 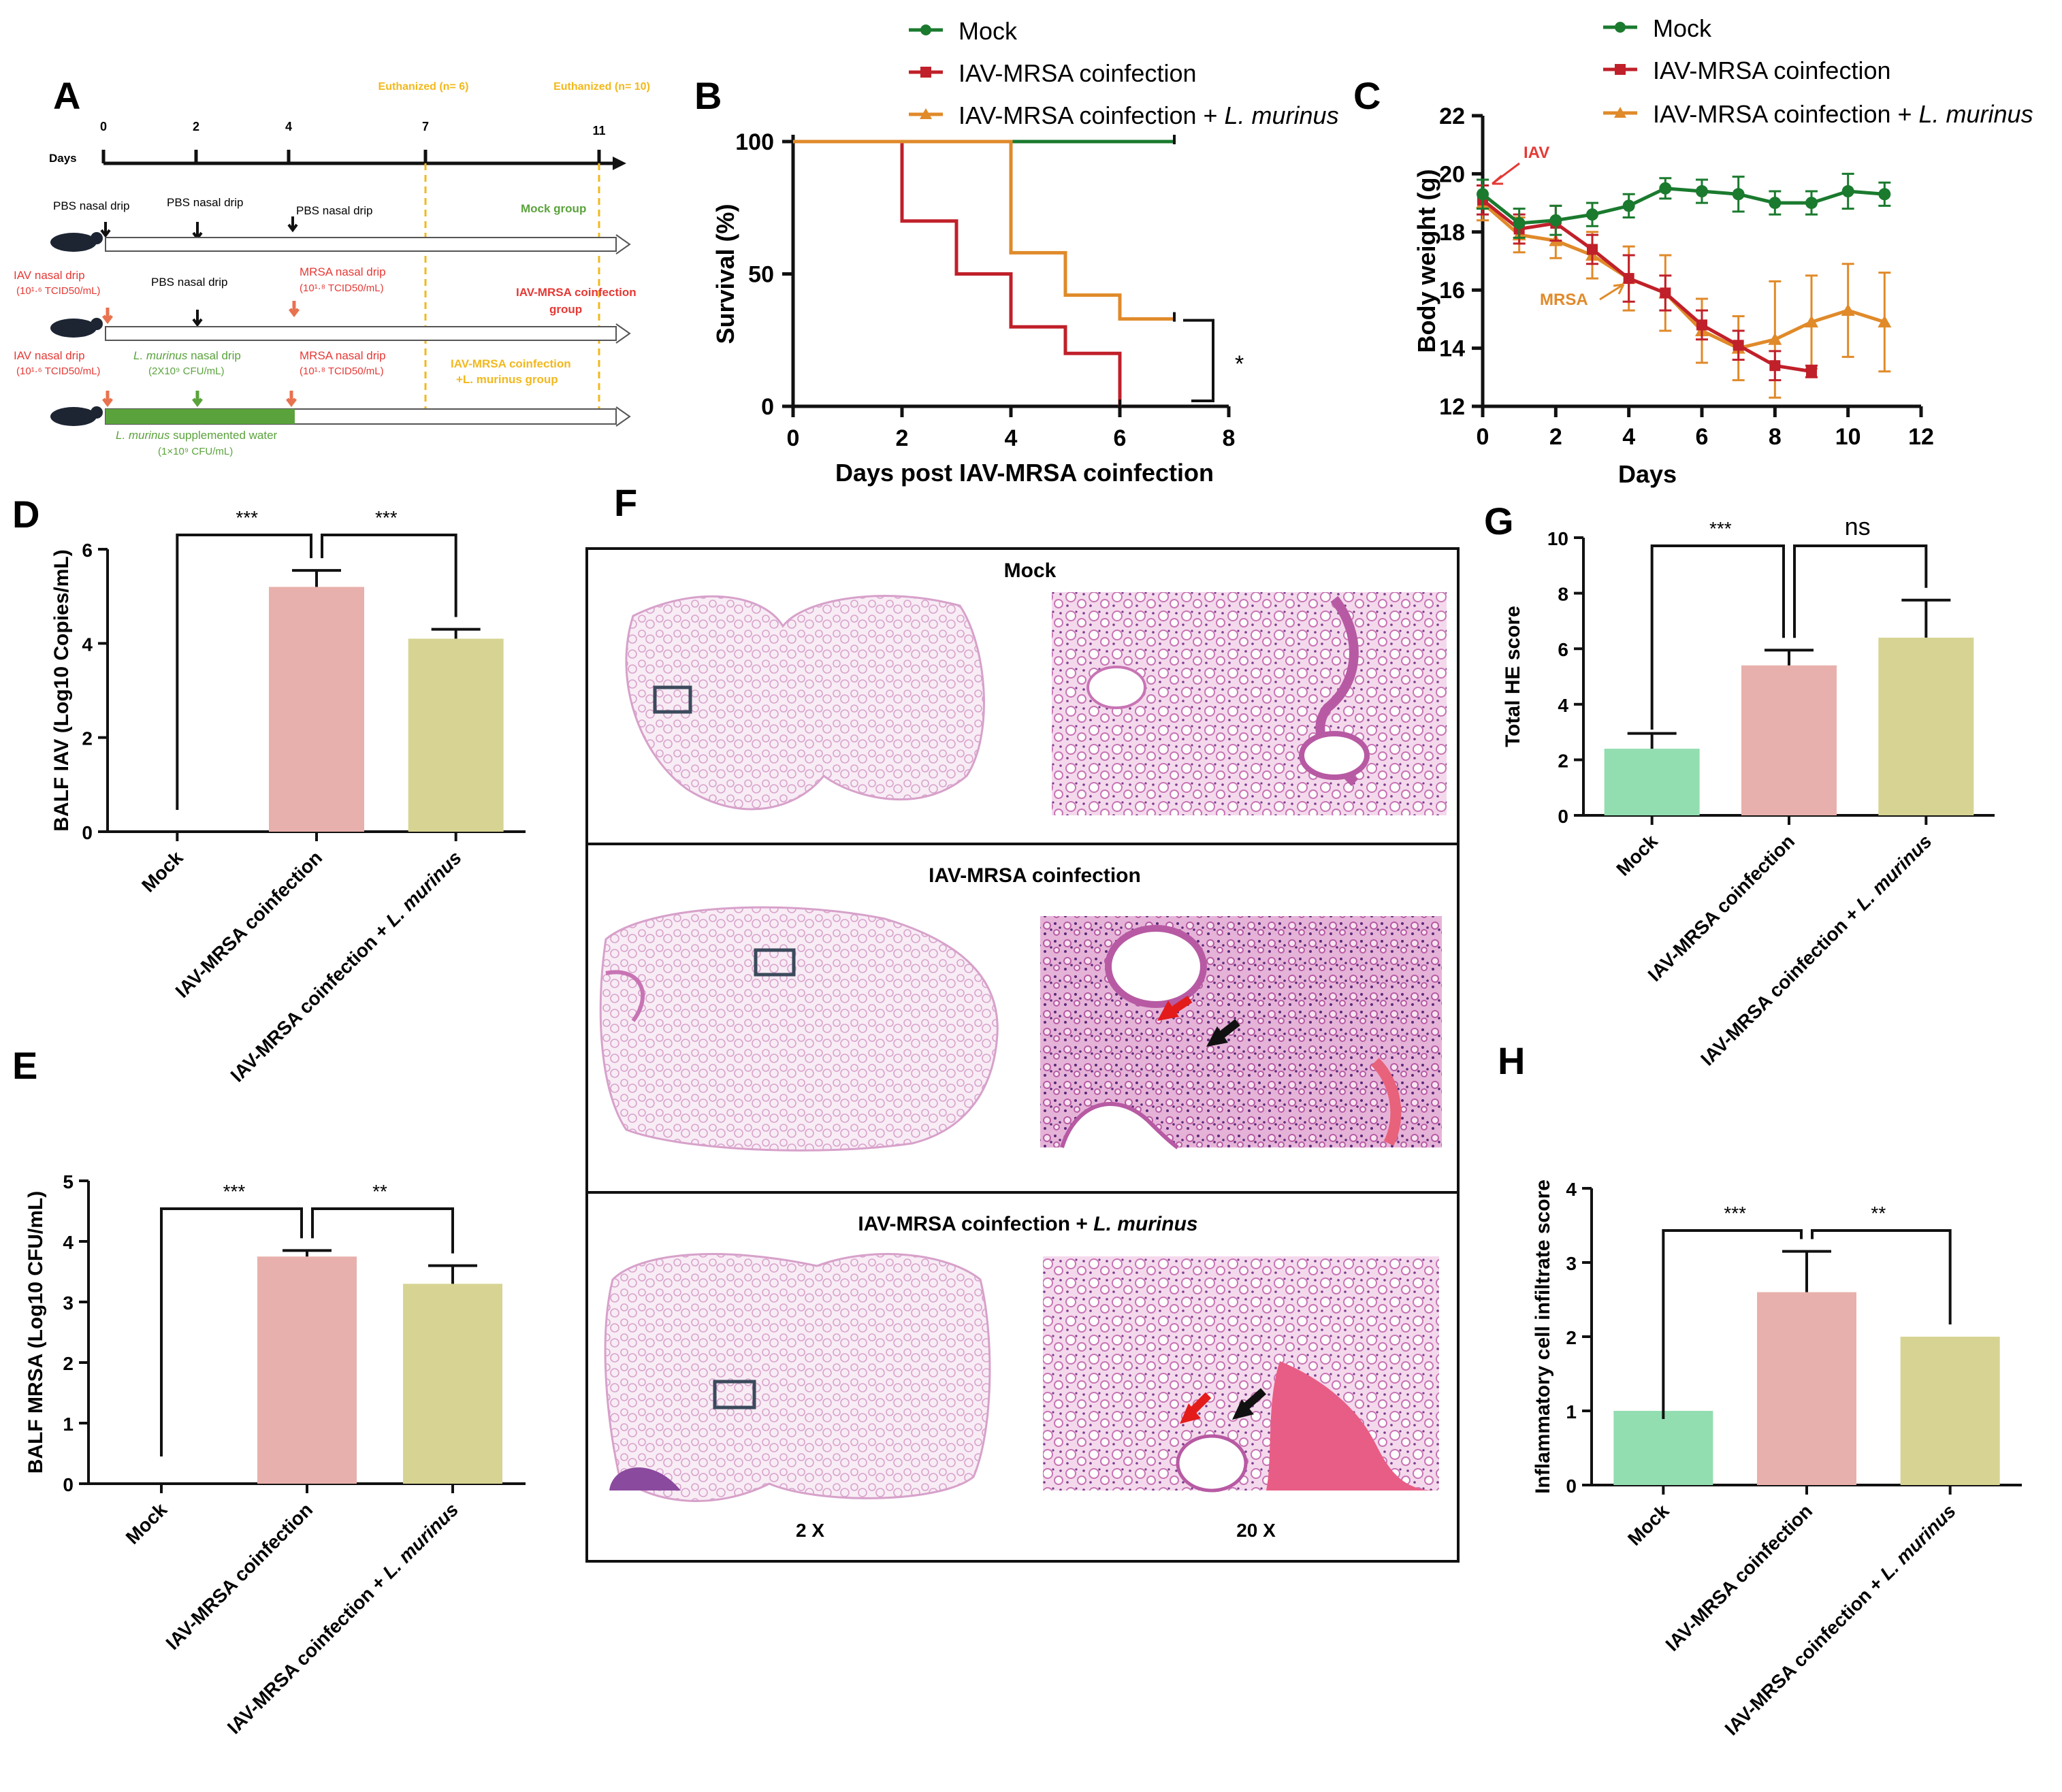 I want to click on lung-section-image, so click(x=805, y=703).